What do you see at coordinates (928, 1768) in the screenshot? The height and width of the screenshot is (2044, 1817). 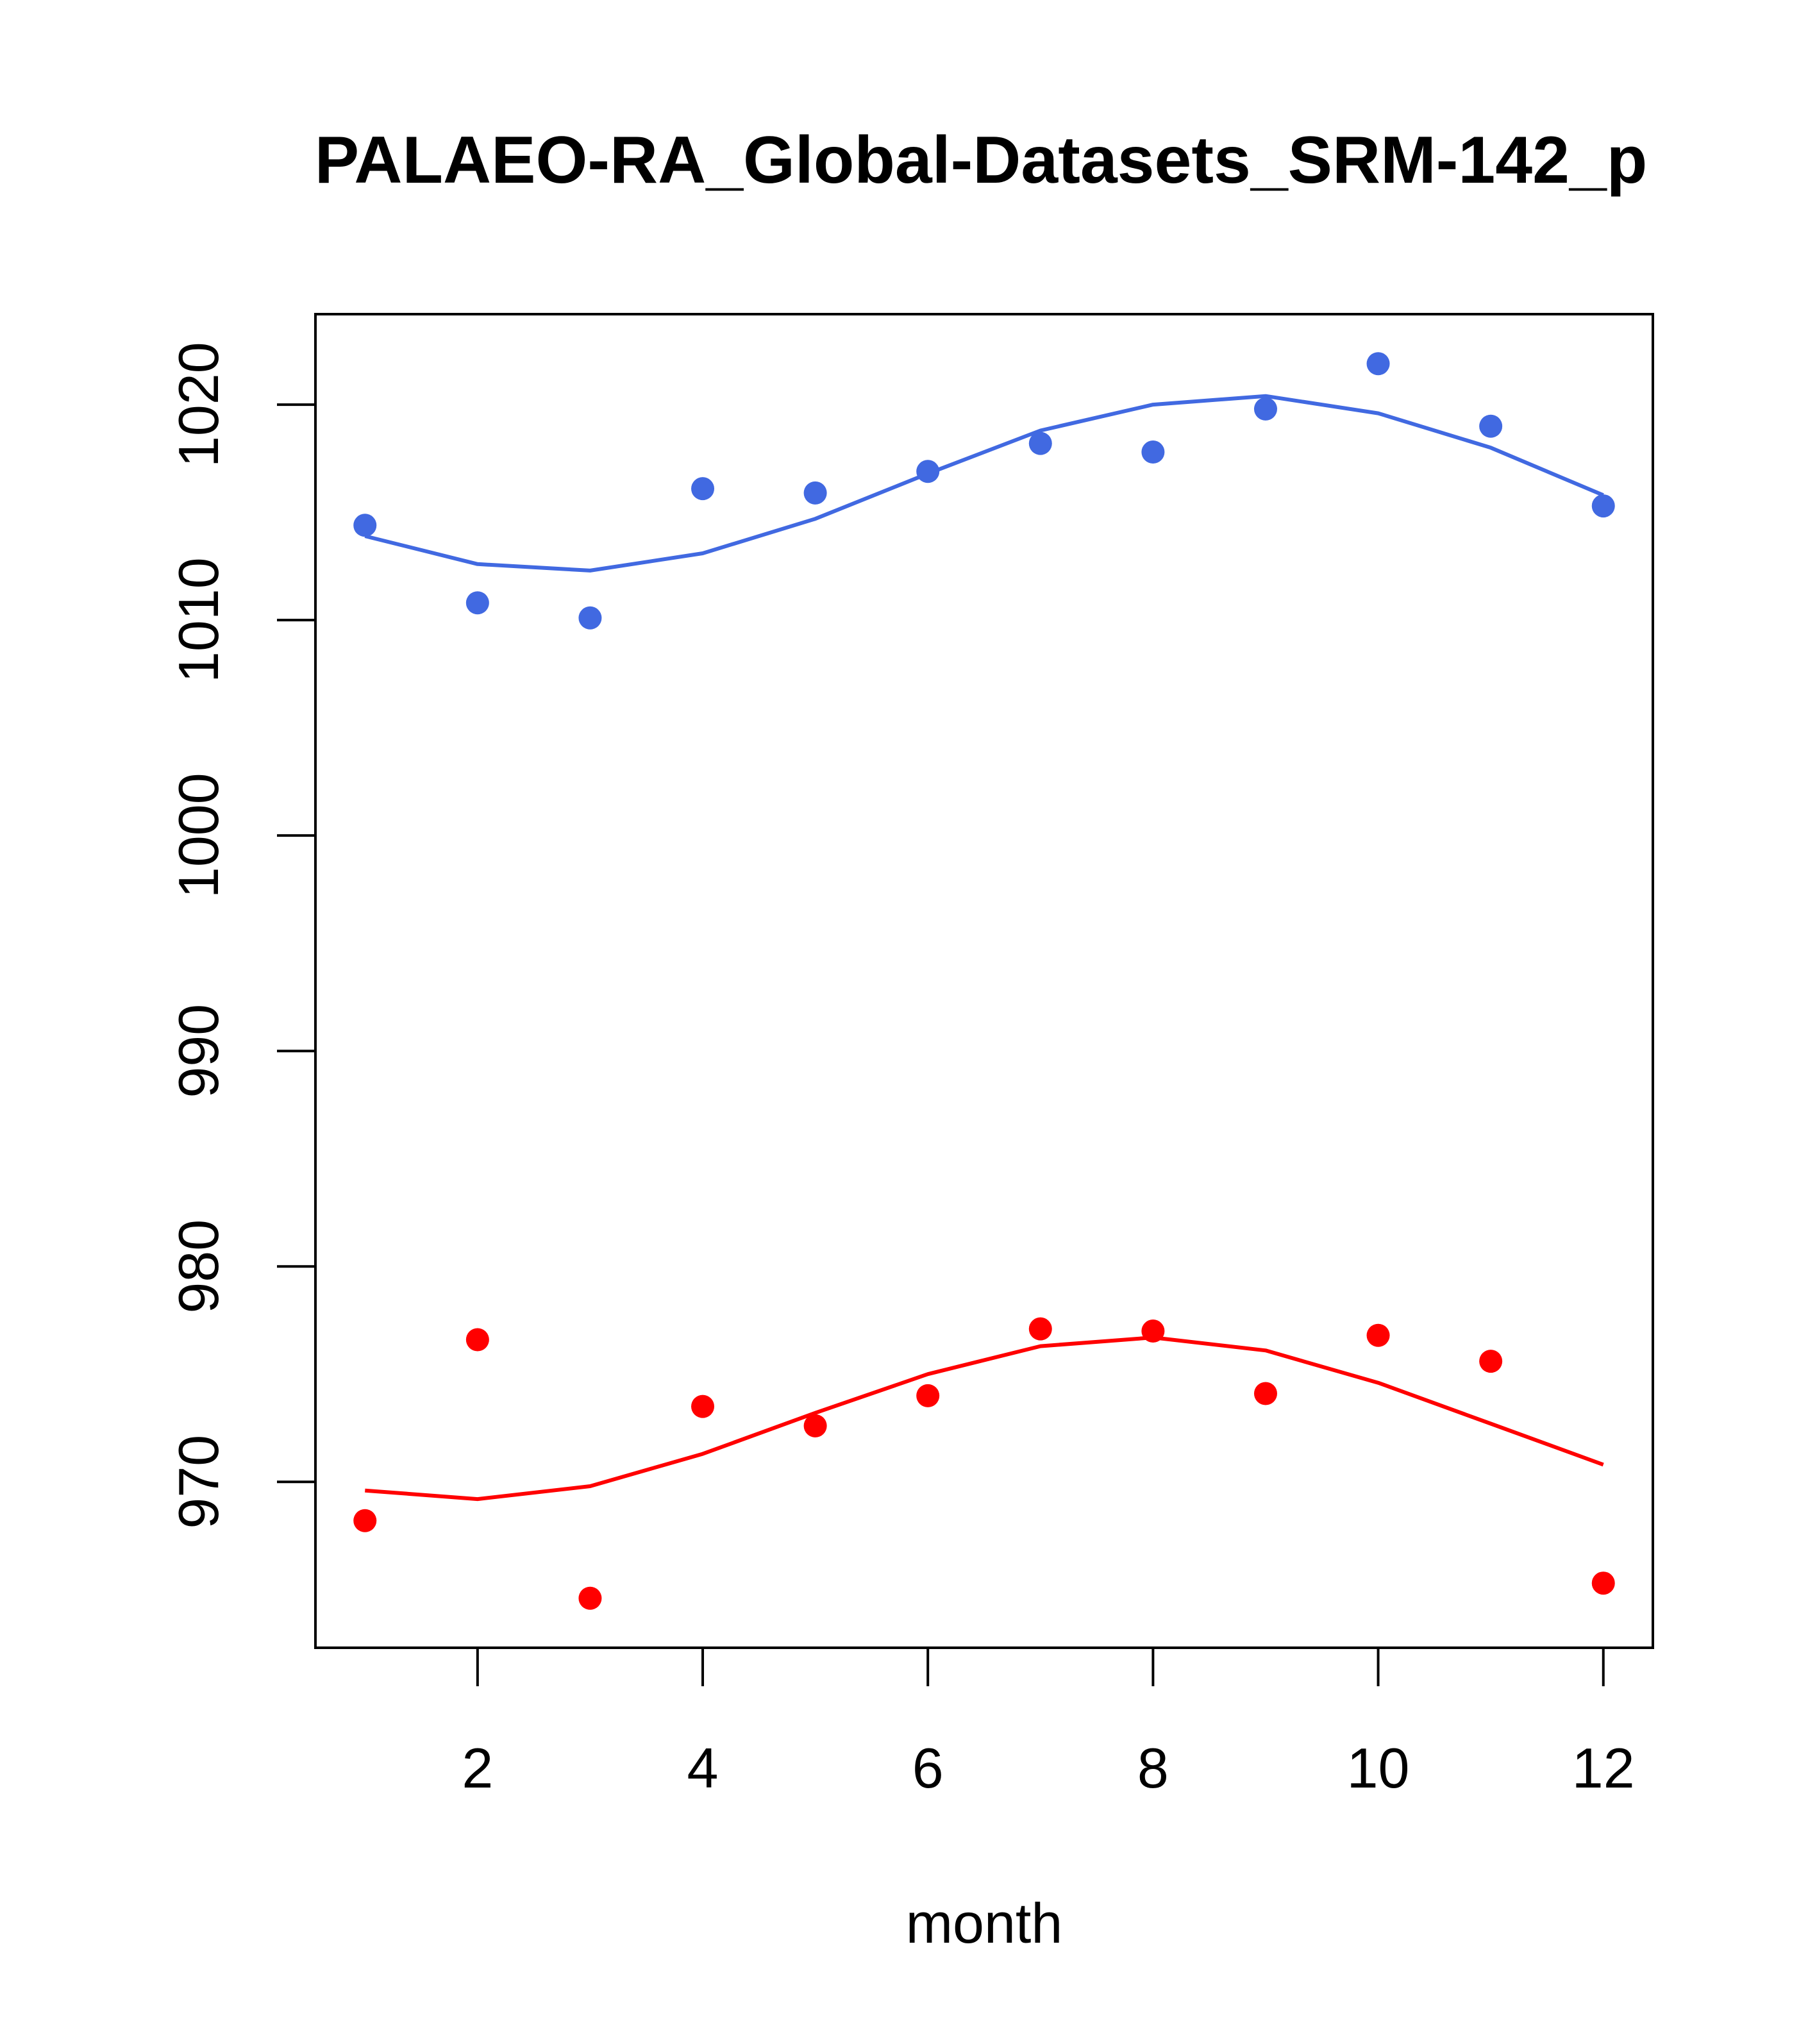 I see `x-tick-label-6: 6` at bounding box center [928, 1768].